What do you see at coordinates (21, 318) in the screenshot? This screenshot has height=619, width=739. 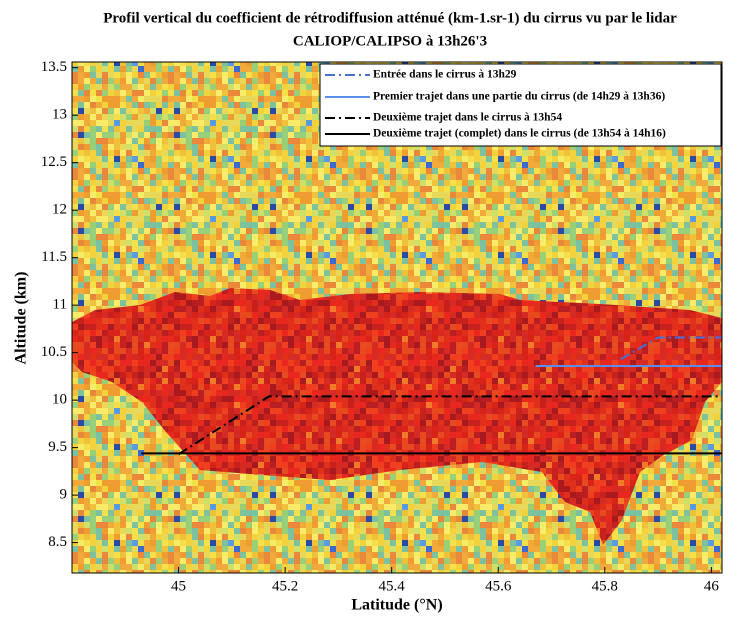 I see `y-axis-label: Altitude (km)` at bounding box center [21, 318].